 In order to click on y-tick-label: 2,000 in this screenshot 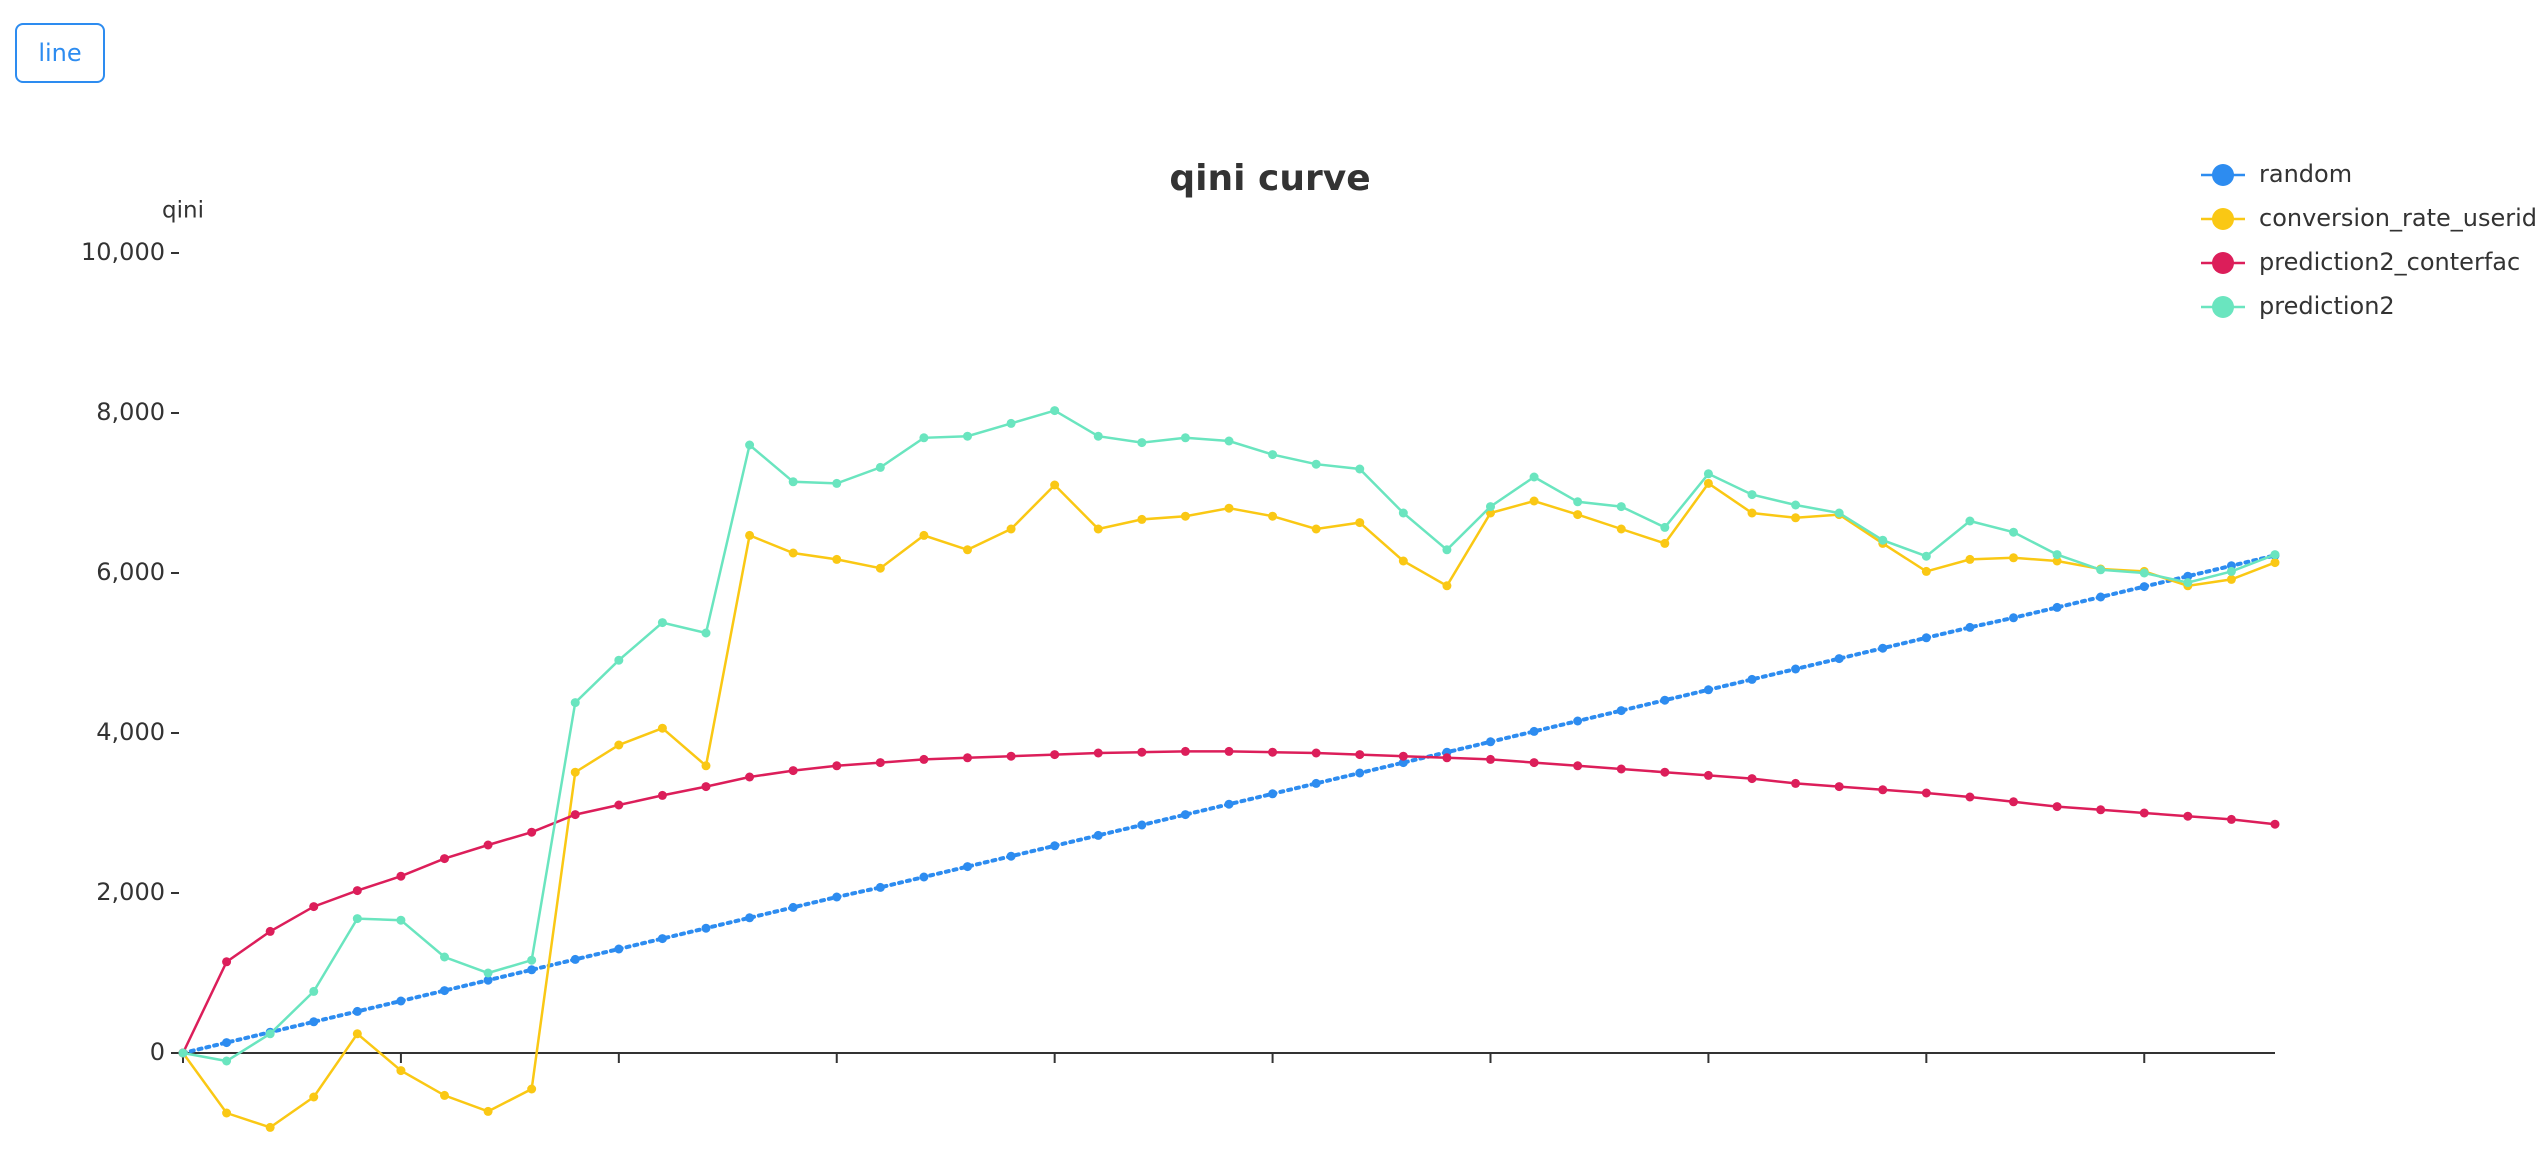, I will do `click(130, 892)`.